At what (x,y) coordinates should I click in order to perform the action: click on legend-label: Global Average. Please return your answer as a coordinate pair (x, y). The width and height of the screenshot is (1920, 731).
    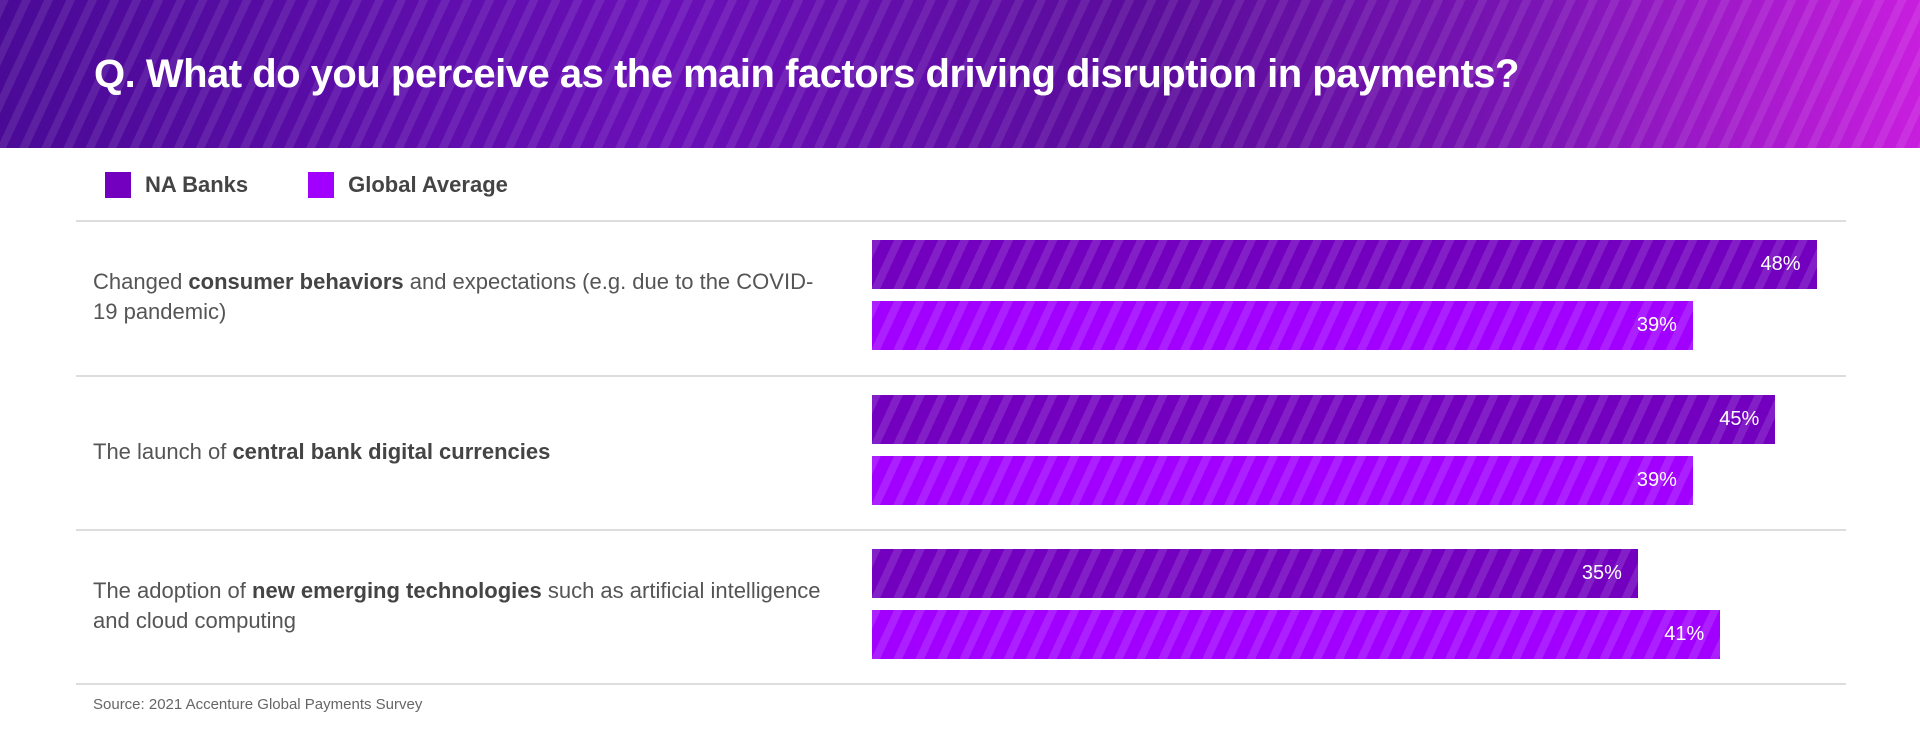
    Looking at the image, I should click on (428, 184).